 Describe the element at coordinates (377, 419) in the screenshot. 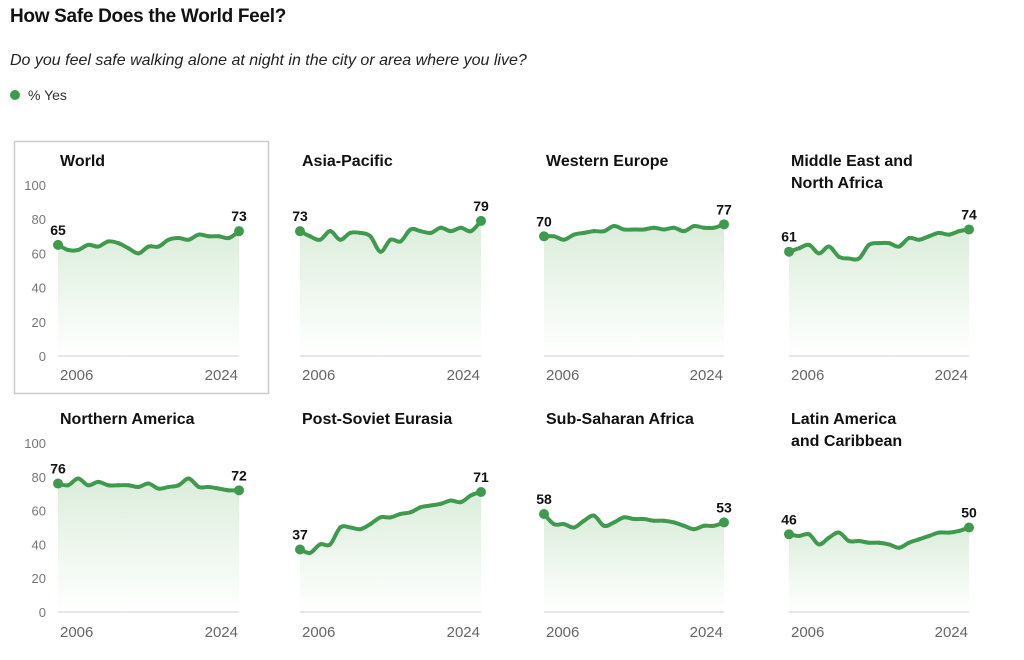

I see `panel-title: Post-Soviet Eurasia` at that location.